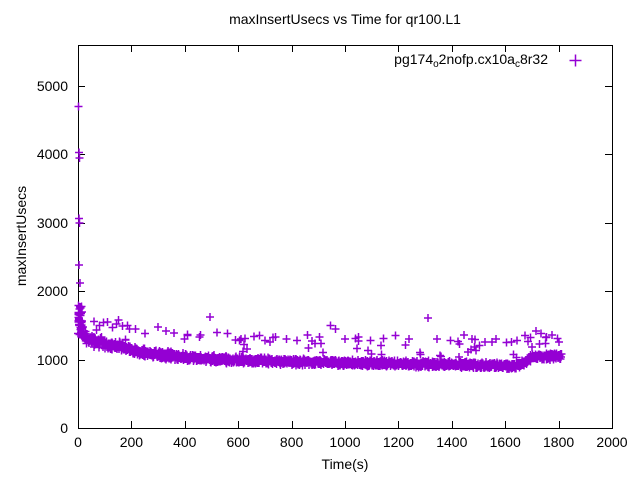 This screenshot has width=640, height=480. What do you see at coordinates (52, 86) in the screenshot?
I see `y-tick-label: 5000` at bounding box center [52, 86].